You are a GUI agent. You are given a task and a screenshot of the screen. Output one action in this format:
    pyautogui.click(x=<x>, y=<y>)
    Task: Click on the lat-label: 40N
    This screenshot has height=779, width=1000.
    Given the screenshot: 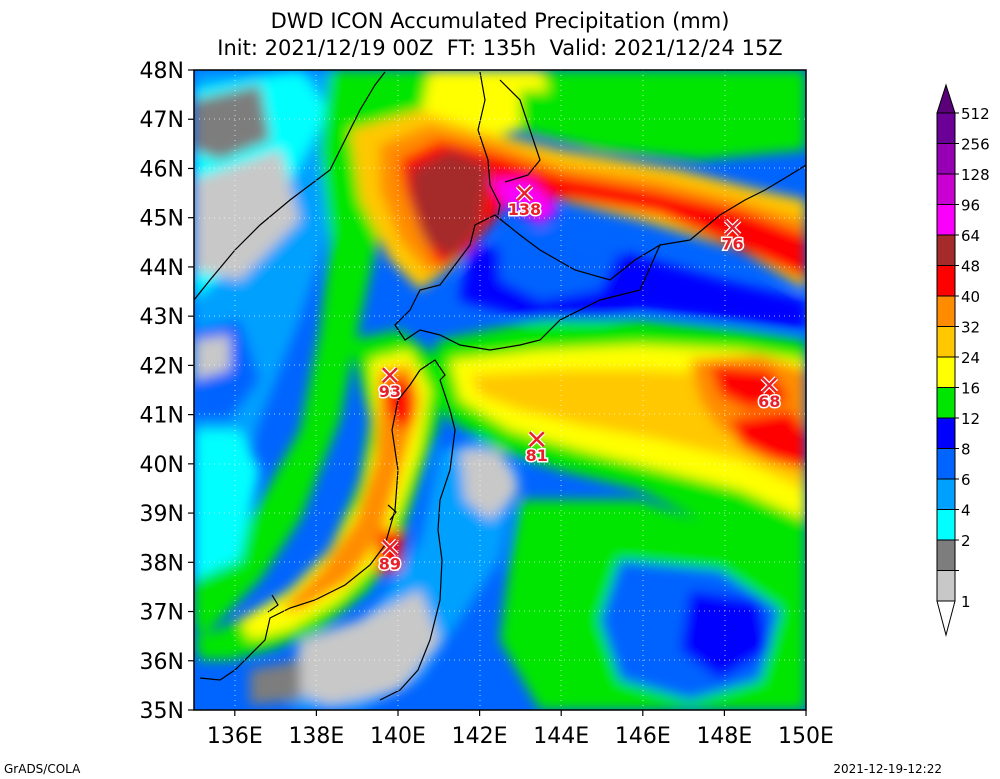 What is the action you would take?
    pyautogui.click(x=162, y=465)
    